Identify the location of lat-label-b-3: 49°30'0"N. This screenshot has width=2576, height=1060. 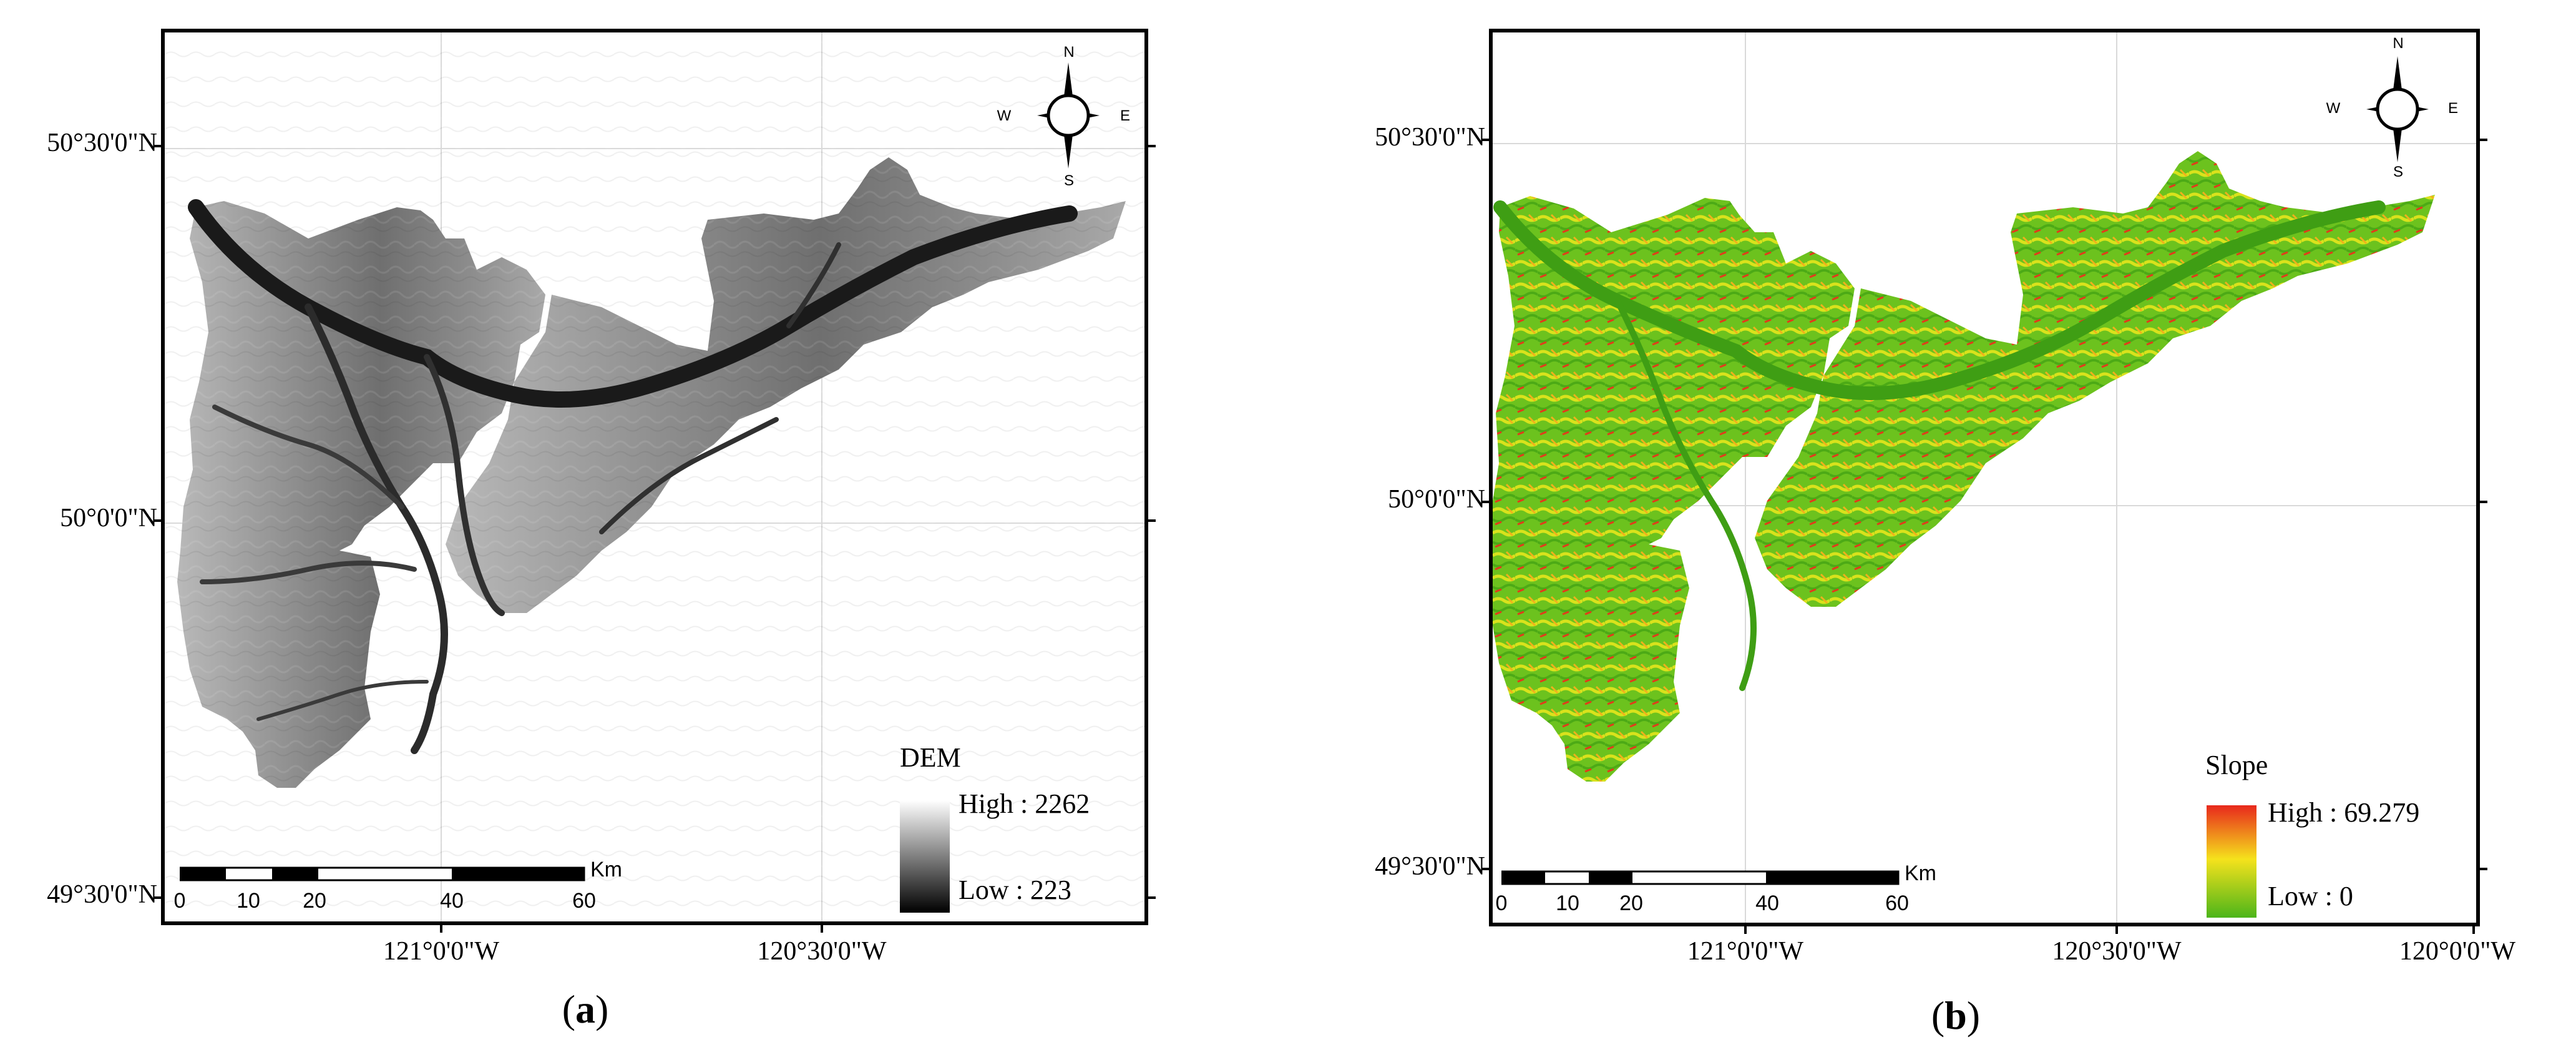
(1430, 866).